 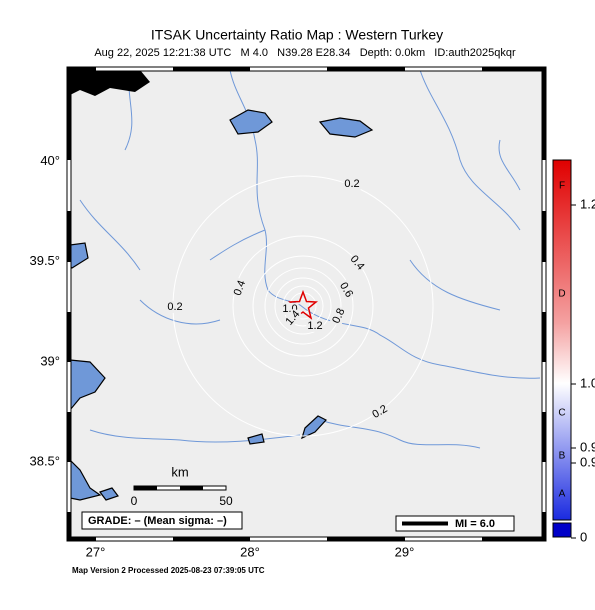 I want to click on grade-box, so click(x=162, y=520).